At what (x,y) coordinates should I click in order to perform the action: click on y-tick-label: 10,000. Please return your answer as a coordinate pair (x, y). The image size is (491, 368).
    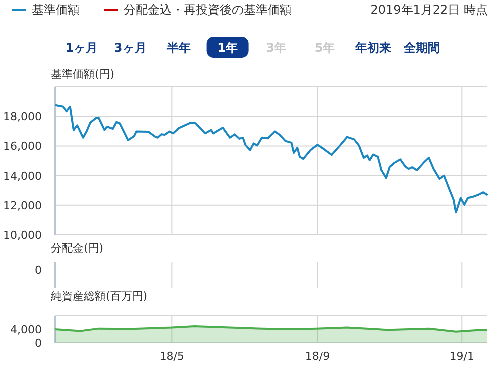
    Looking at the image, I should click on (23, 235).